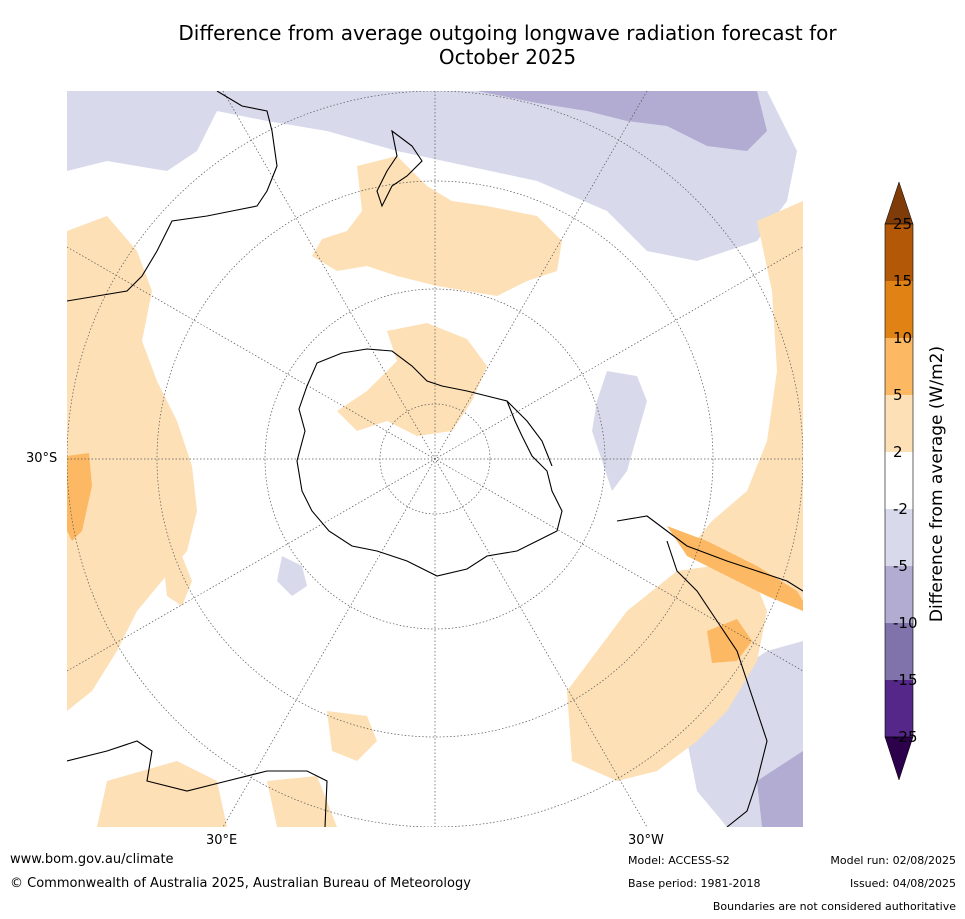  What do you see at coordinates (162, 794) in the screenshot?
I see `anomaly-pos-south-west` at bounding box center [162, 794].